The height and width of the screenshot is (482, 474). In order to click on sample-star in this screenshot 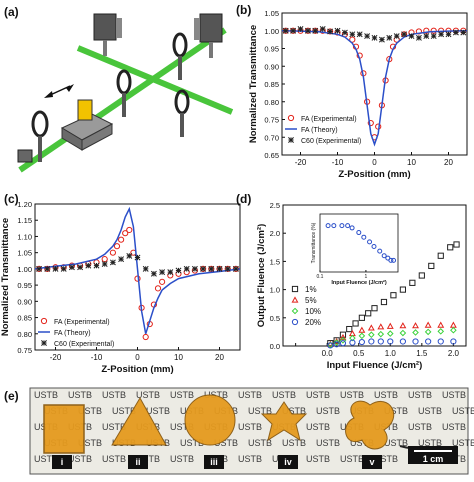, I will do `click(284, 421)`.